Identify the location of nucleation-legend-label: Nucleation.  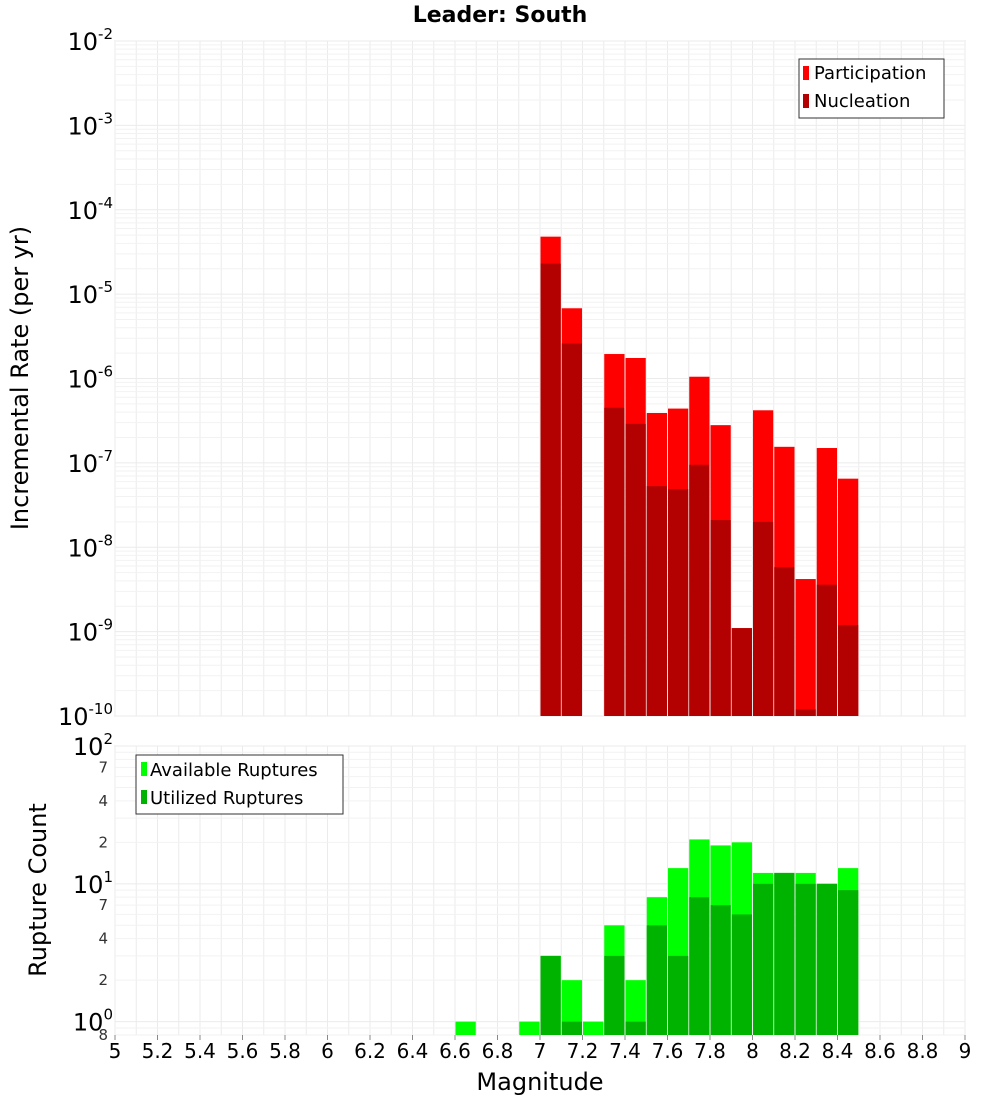
(862, 101).